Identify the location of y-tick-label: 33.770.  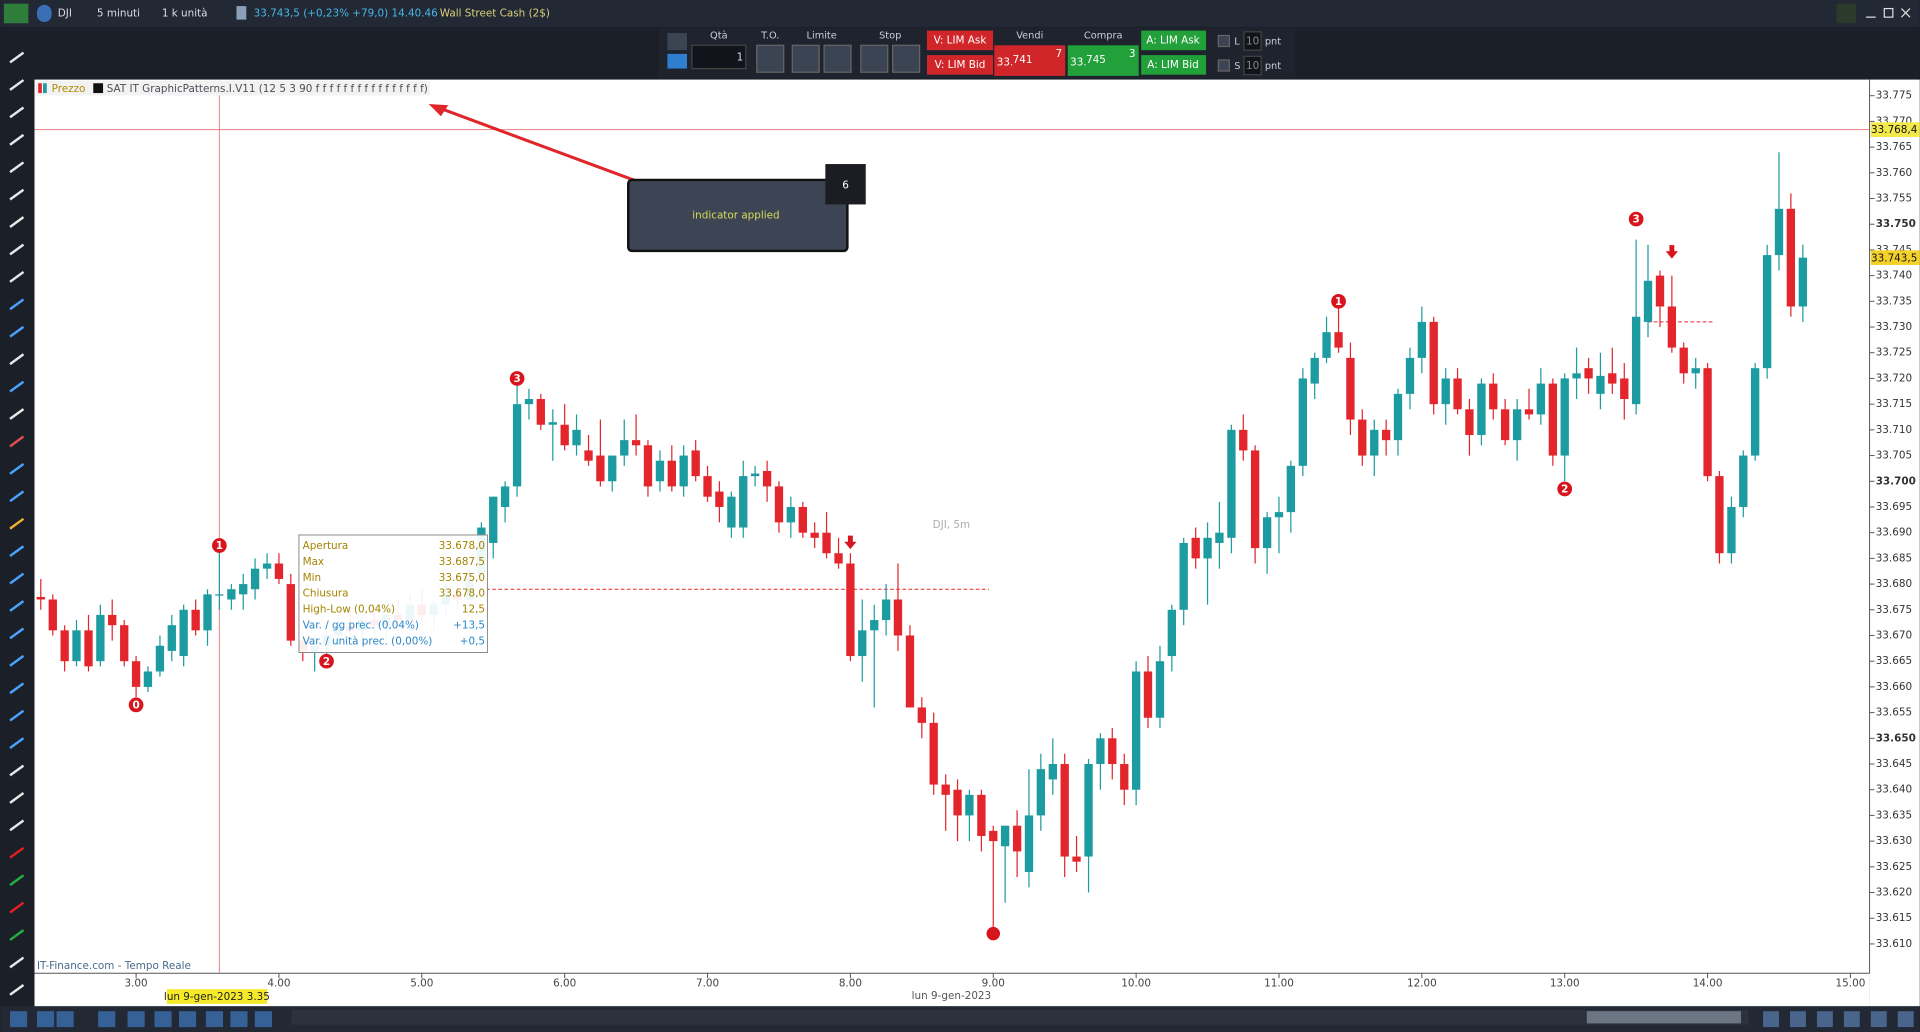
(1894, 121).